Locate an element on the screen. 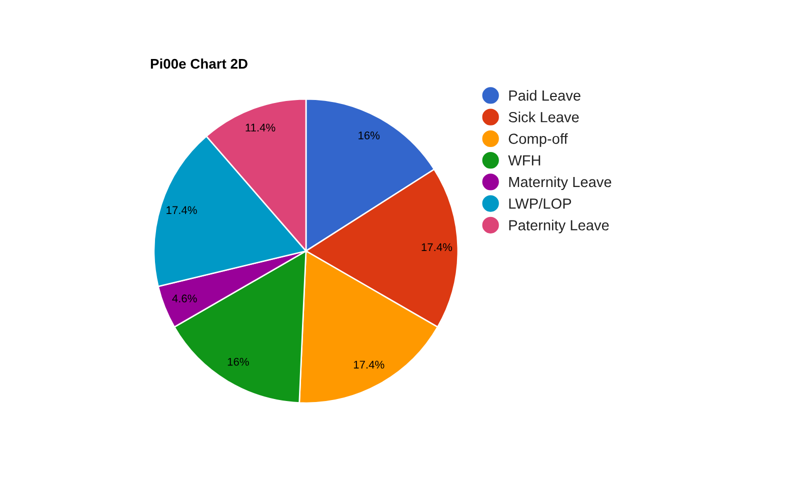  legend-label: Maternity Leave is located at coordinates (560, 183).